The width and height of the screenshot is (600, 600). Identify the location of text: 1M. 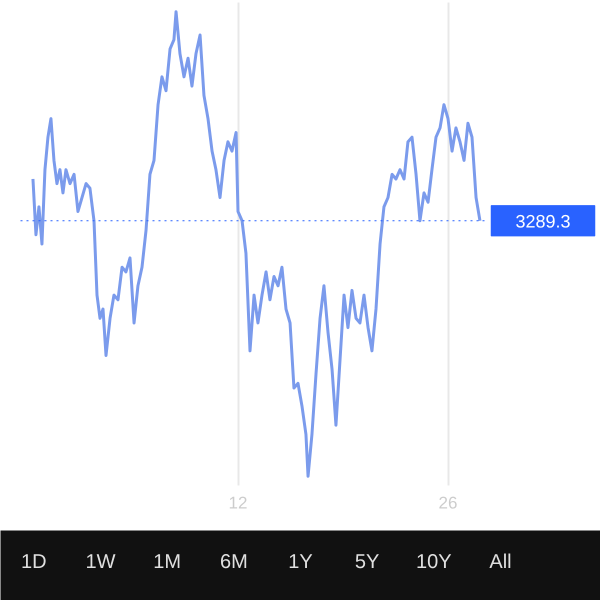
(167, 562).